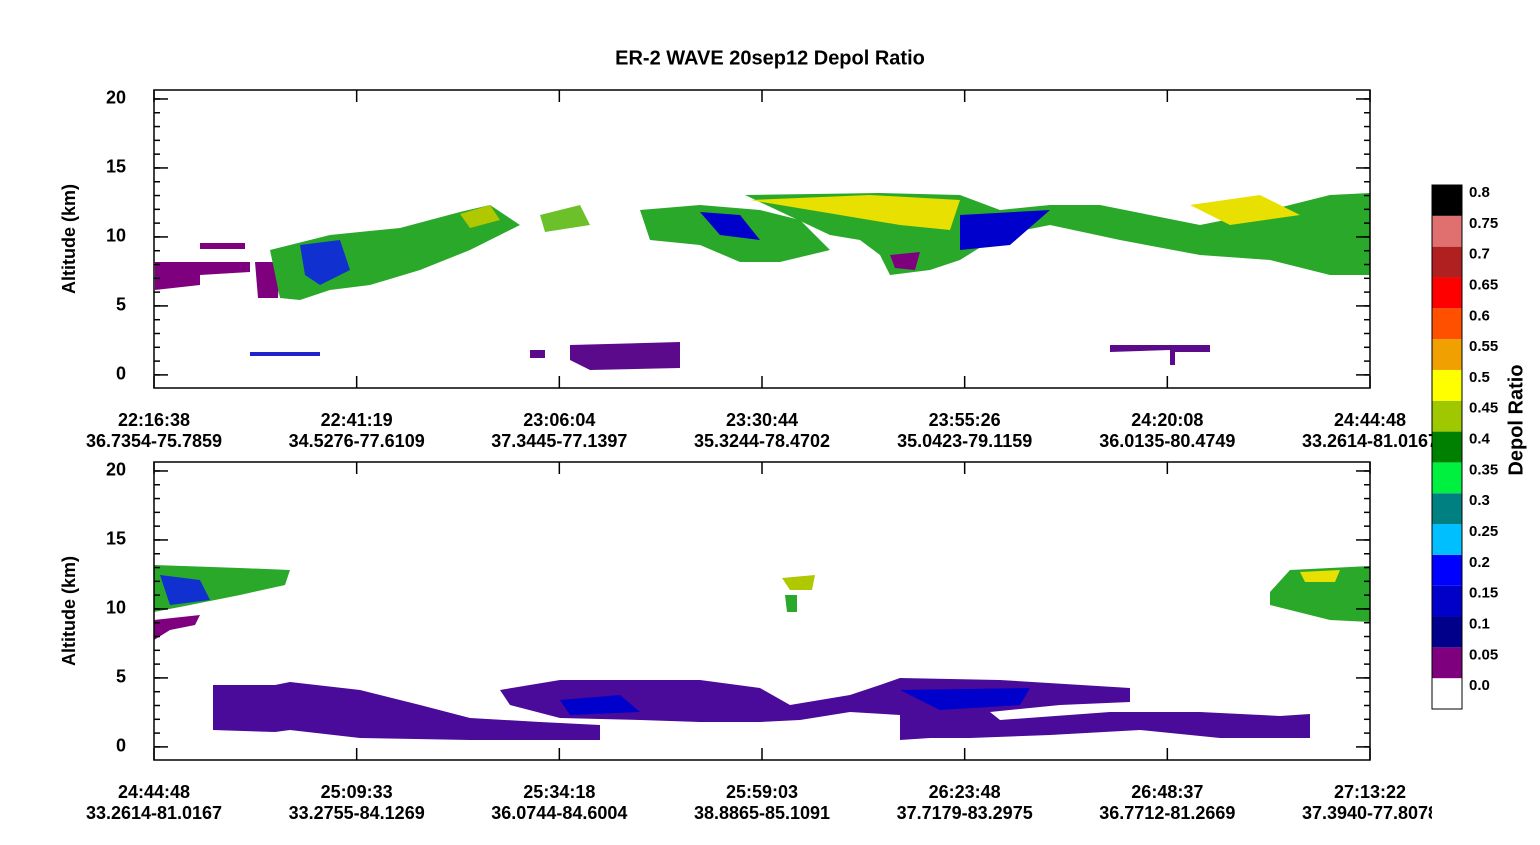  Describe the element at coordinates (1167, 420) in the screenshot. I see `x-tick-time: 24:20:08` at that location.